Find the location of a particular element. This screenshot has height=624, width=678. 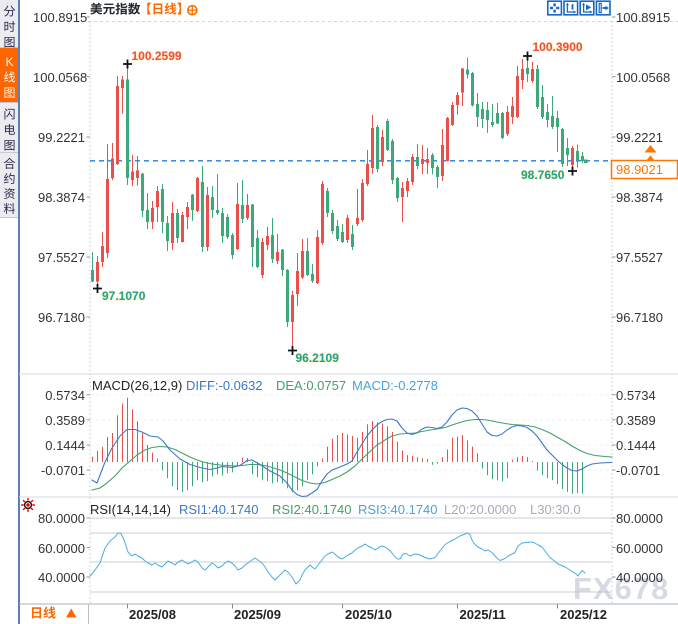

svg-text: FX678 is located at coordinates (621, 588).